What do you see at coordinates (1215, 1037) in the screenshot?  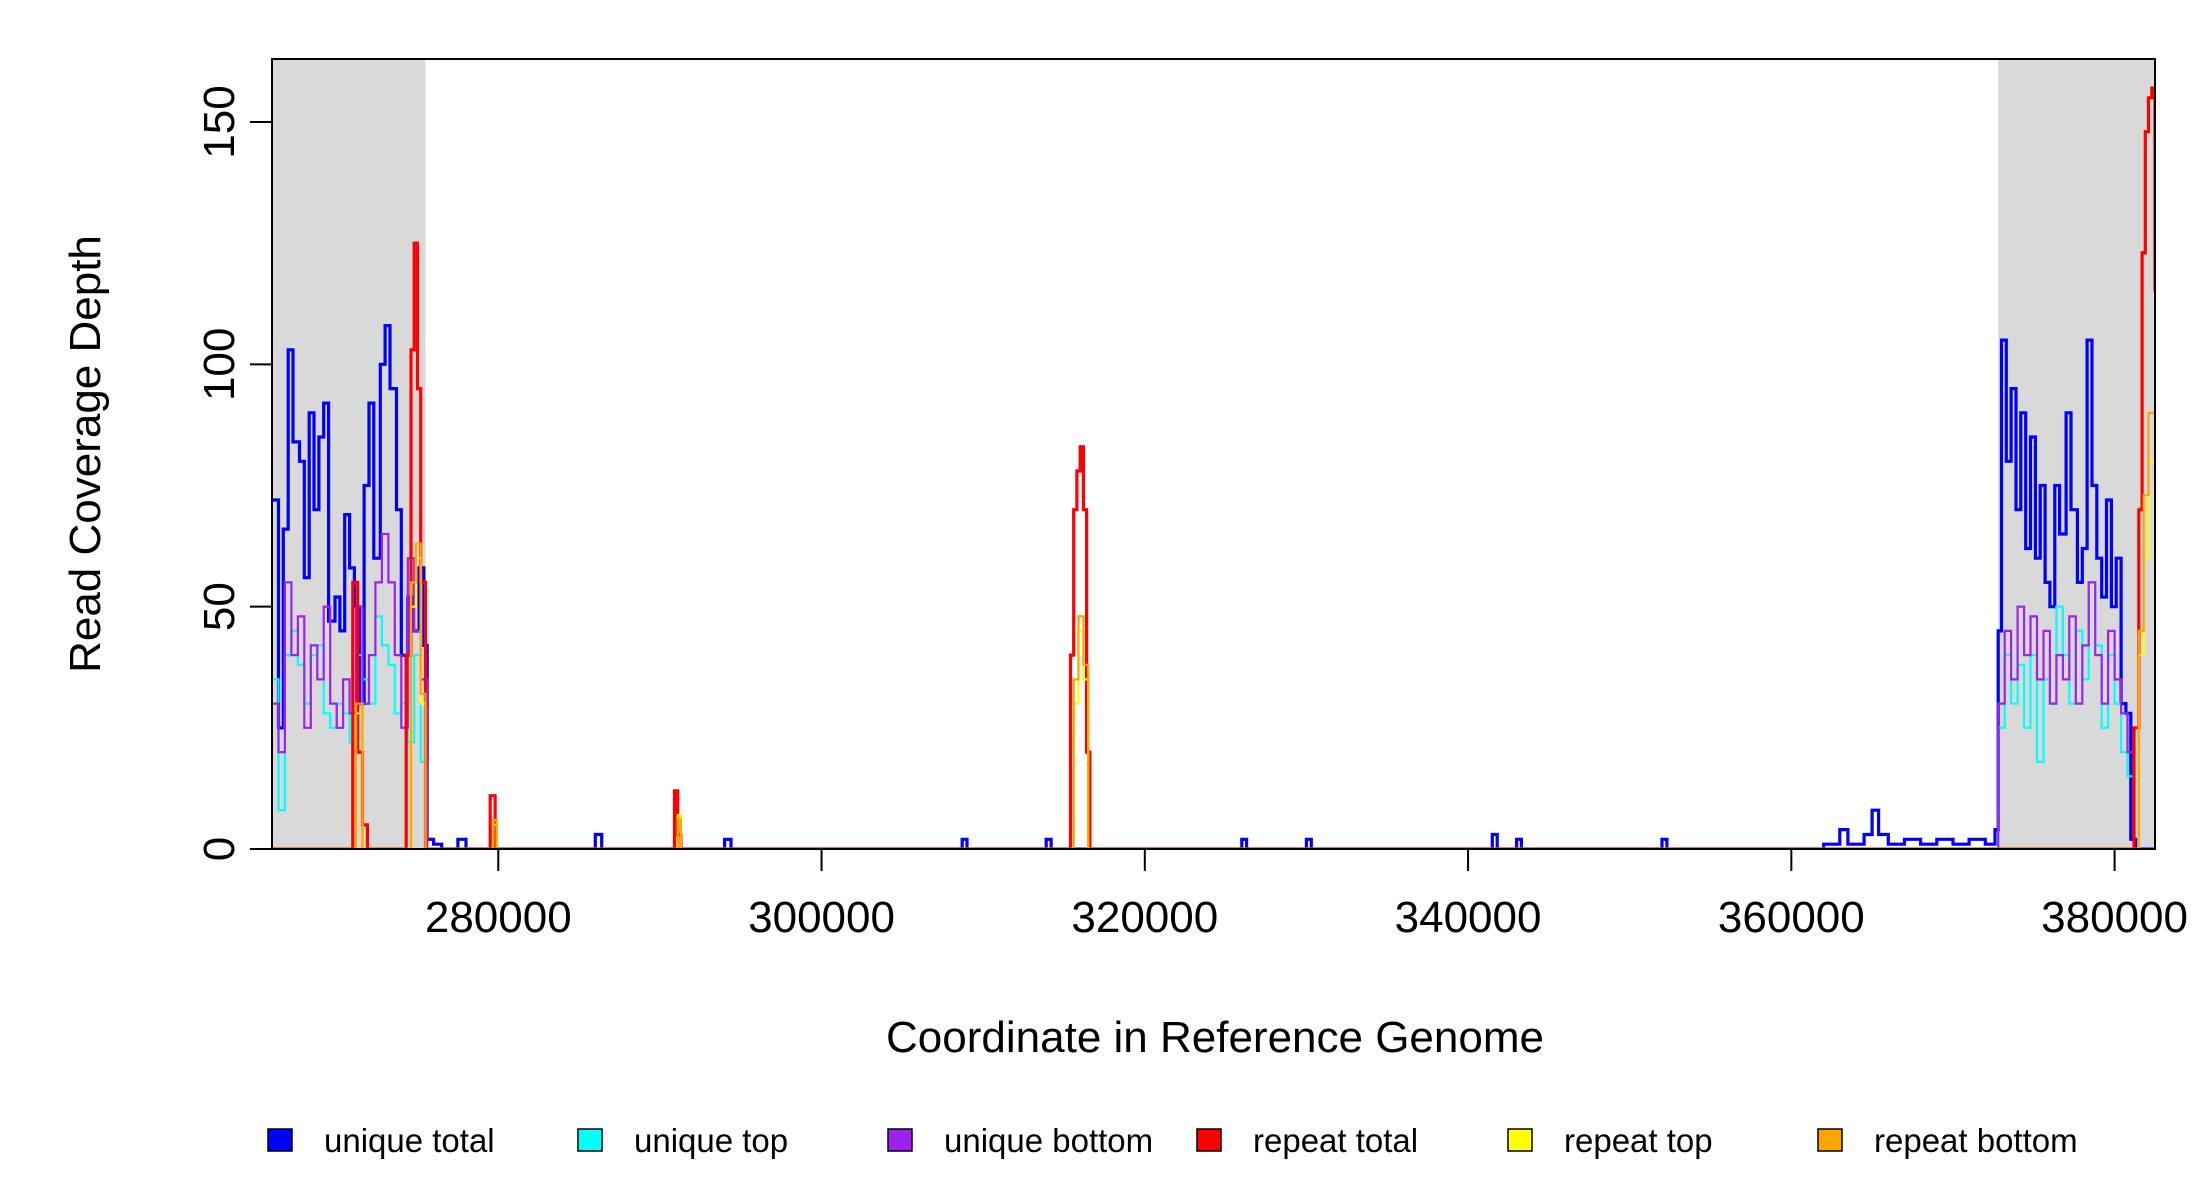 I see `x-axis-label: Coordinate in Reference Genome` at bounding box center [1215, 1037].